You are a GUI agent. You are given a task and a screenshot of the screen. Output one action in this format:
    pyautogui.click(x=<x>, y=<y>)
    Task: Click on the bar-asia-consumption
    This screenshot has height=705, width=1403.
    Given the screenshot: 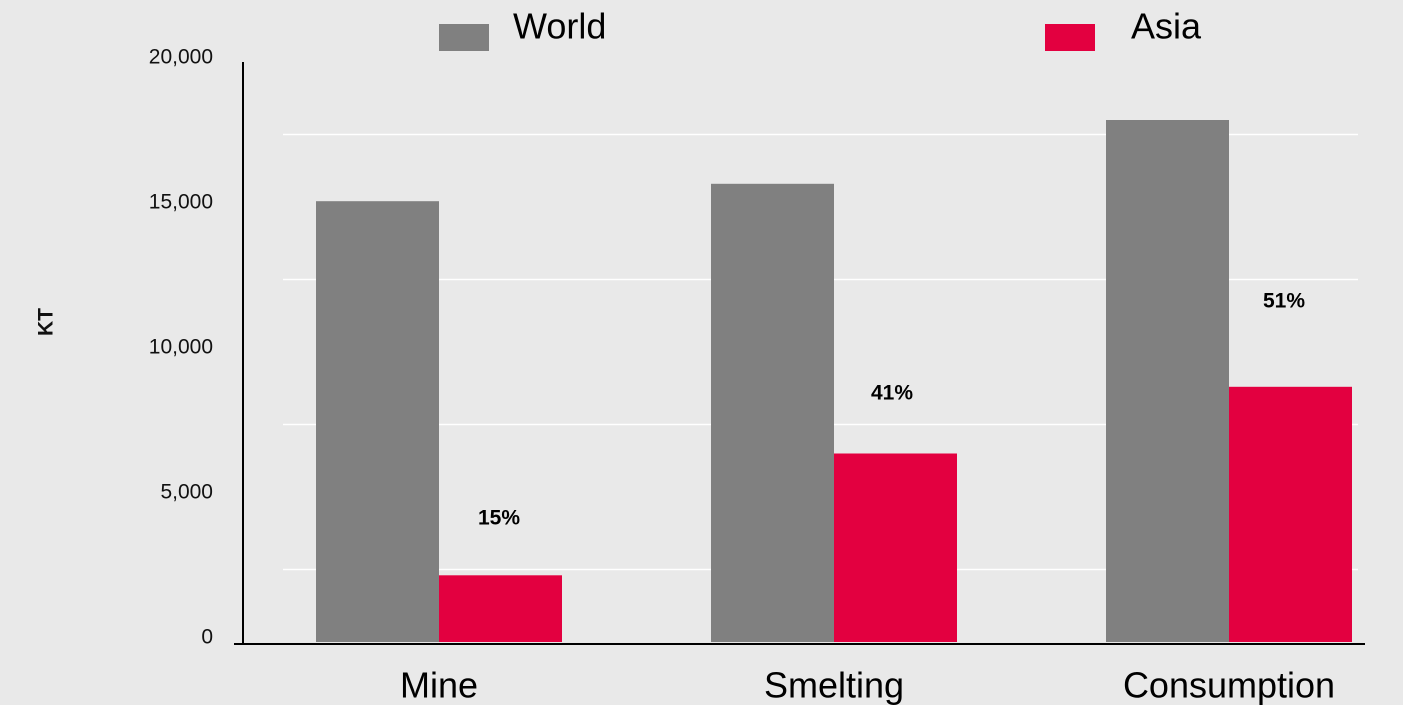 What is the action you would take?
    pyautogui.click(x=1290, y=514)
    